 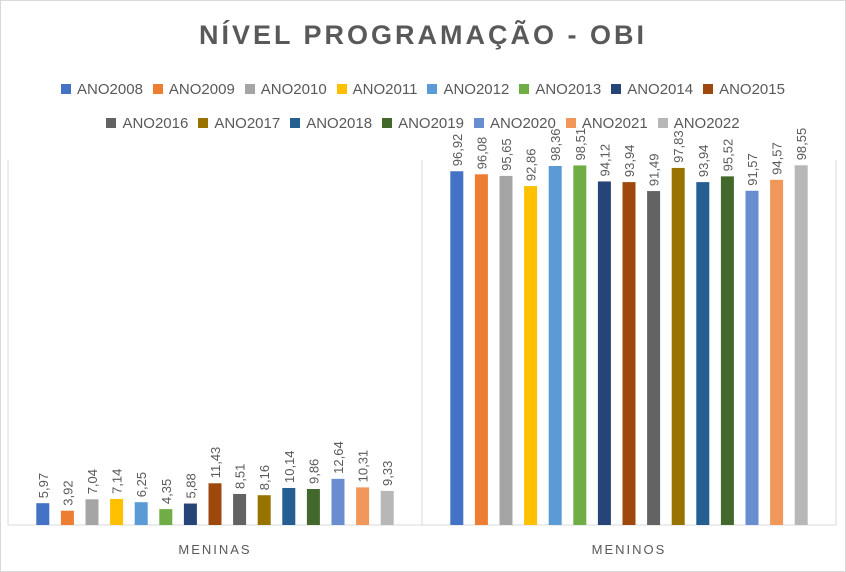 What do you see at coordinates (580, 144) in the screenshot?
I see `data-label: 98,51` at bounding box center [580, 144].